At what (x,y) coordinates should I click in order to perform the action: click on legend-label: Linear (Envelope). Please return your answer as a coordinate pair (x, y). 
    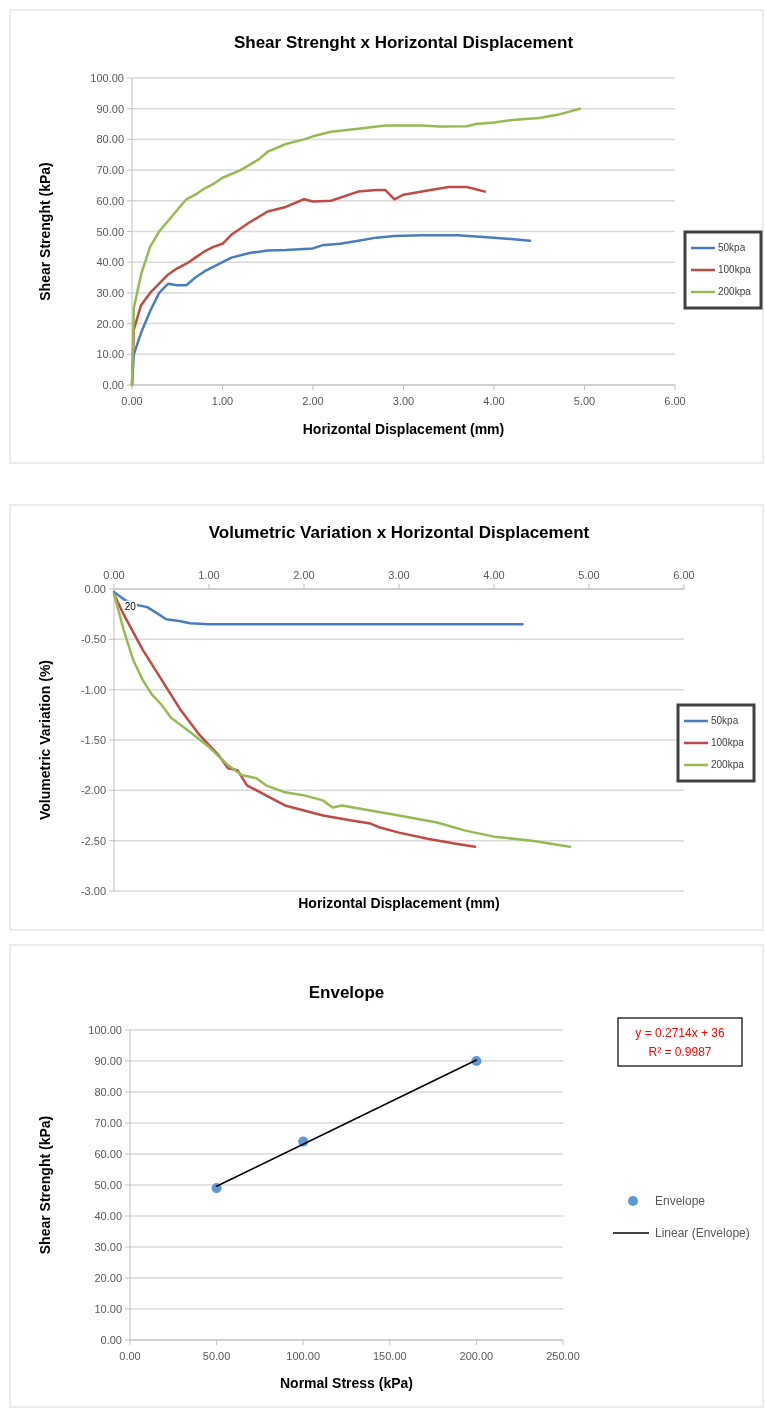
    Looking at the image, I should click on (702, 1233).